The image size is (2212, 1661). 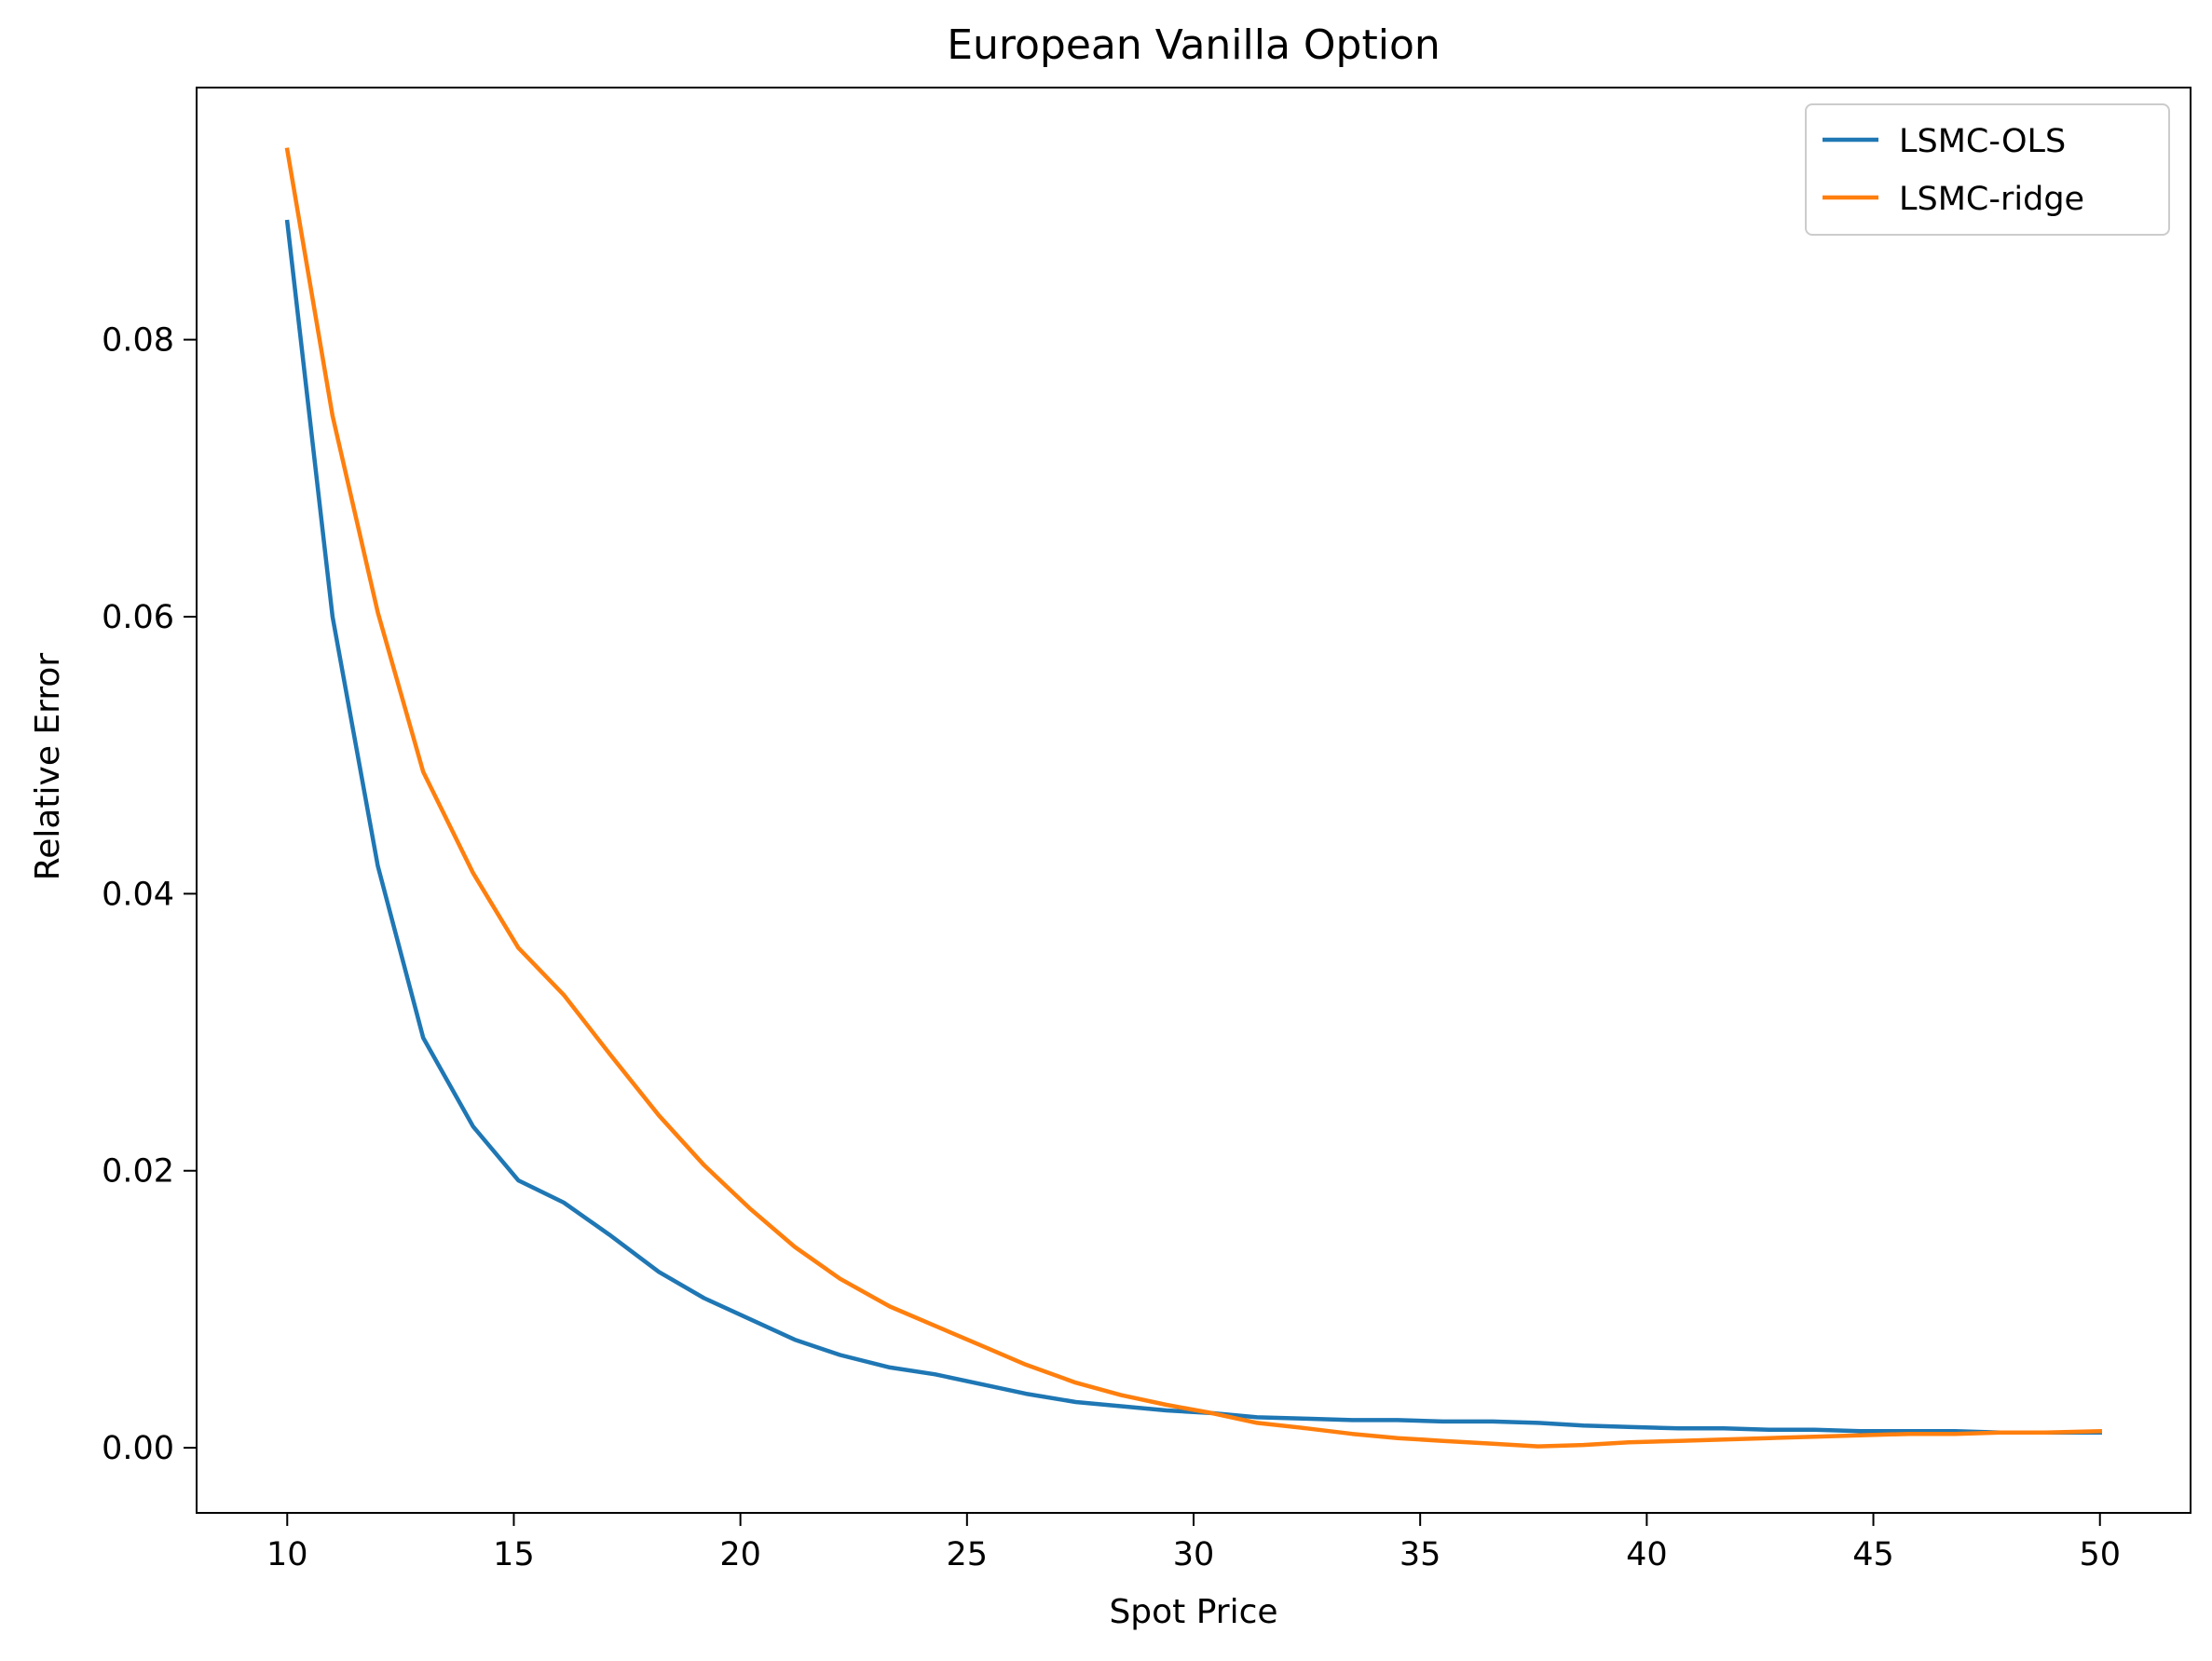 What do you see at coordinates (138, 894) in the screenshot?
I see `y-tick-label: 0.04` at bounding box center [138, 894].